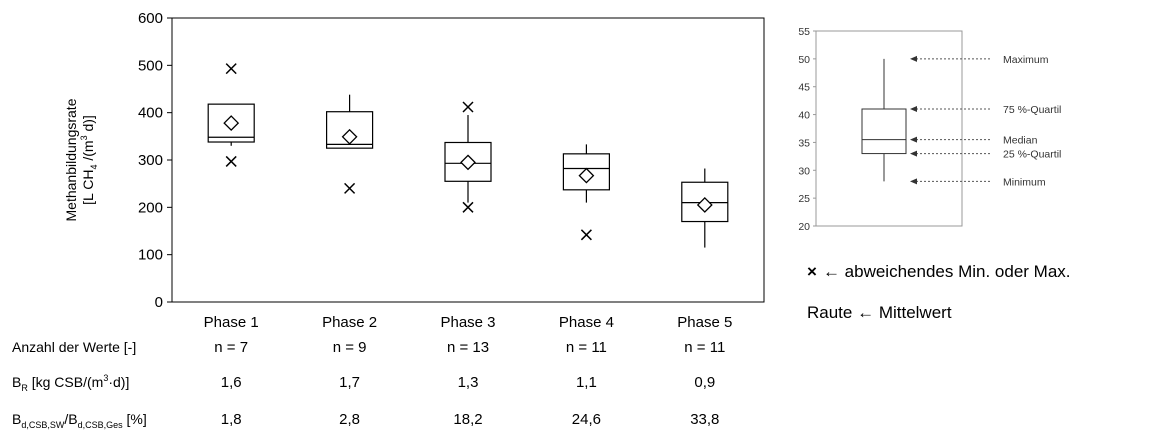  Describe the element at coordinates (231, 382) in the screenshot. I see `table-cell: 1,6` at that location.